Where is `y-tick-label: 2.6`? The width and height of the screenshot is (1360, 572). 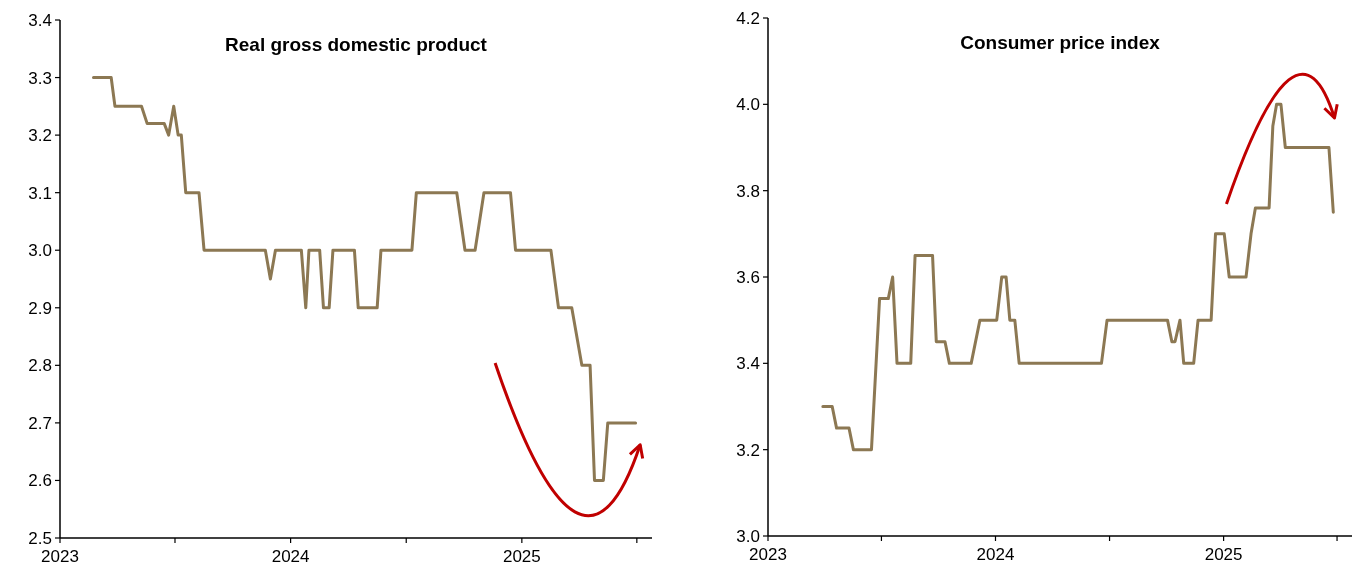
y-tick-label: 2.6 is located at coordinates (40, 481).